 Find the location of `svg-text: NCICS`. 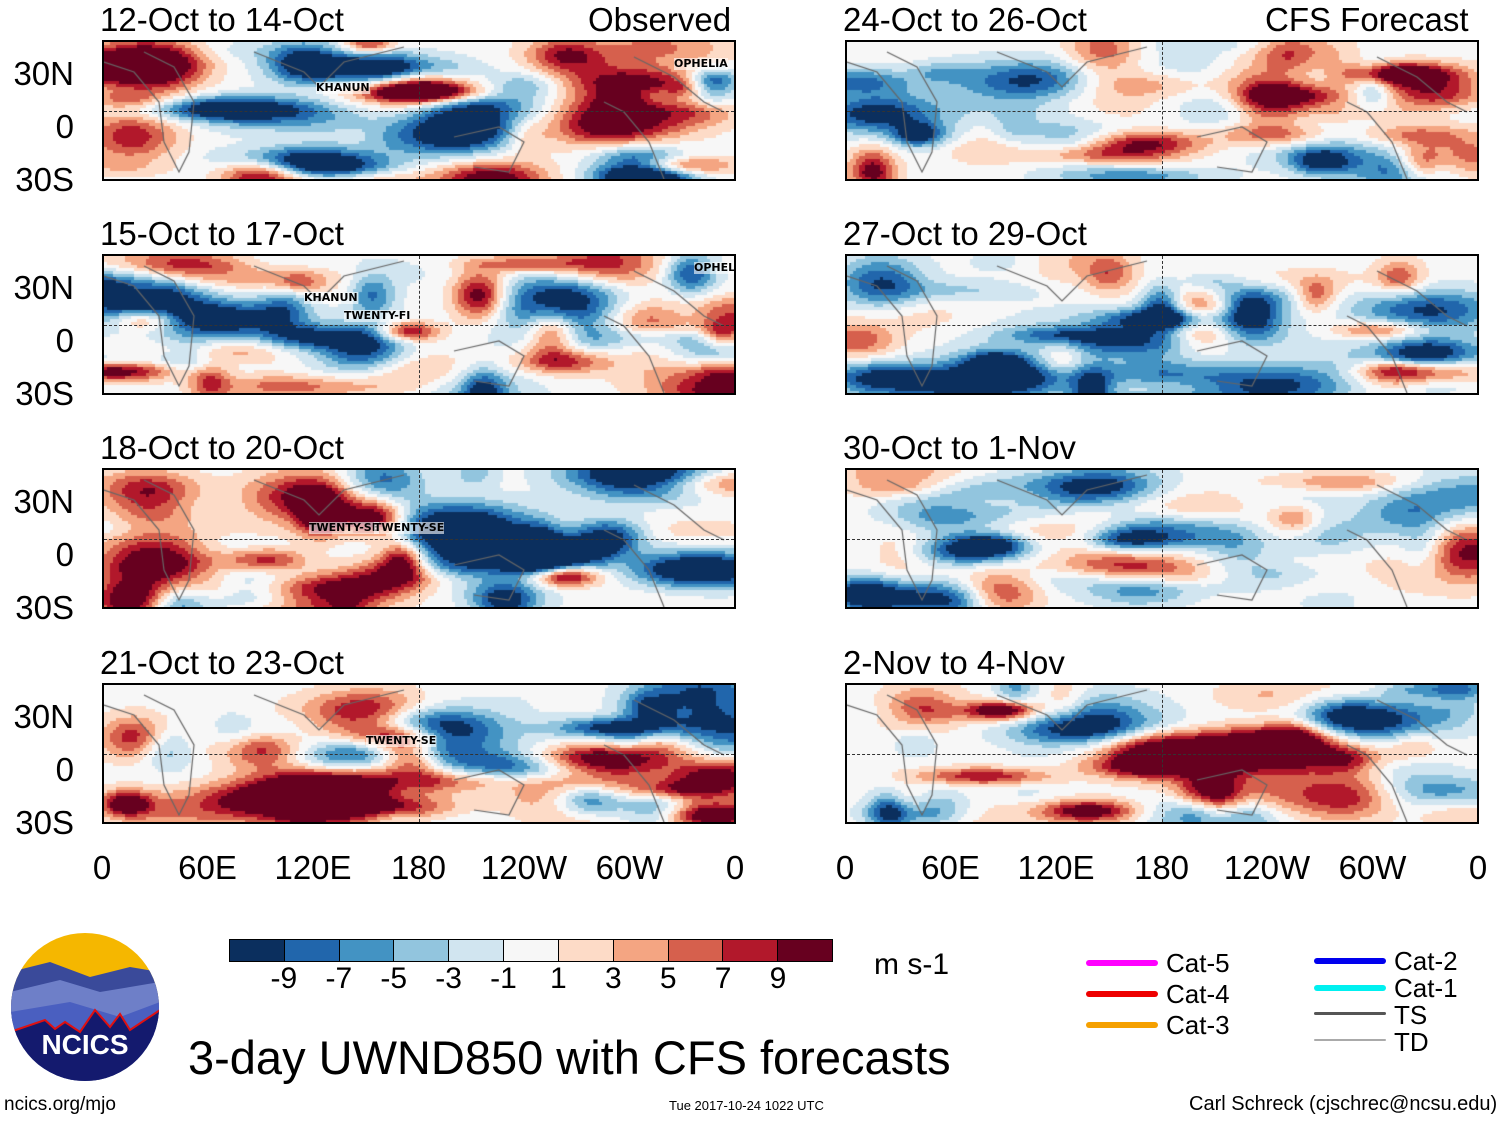

svg-text: NCICS is located at coordinates (84, 1044).